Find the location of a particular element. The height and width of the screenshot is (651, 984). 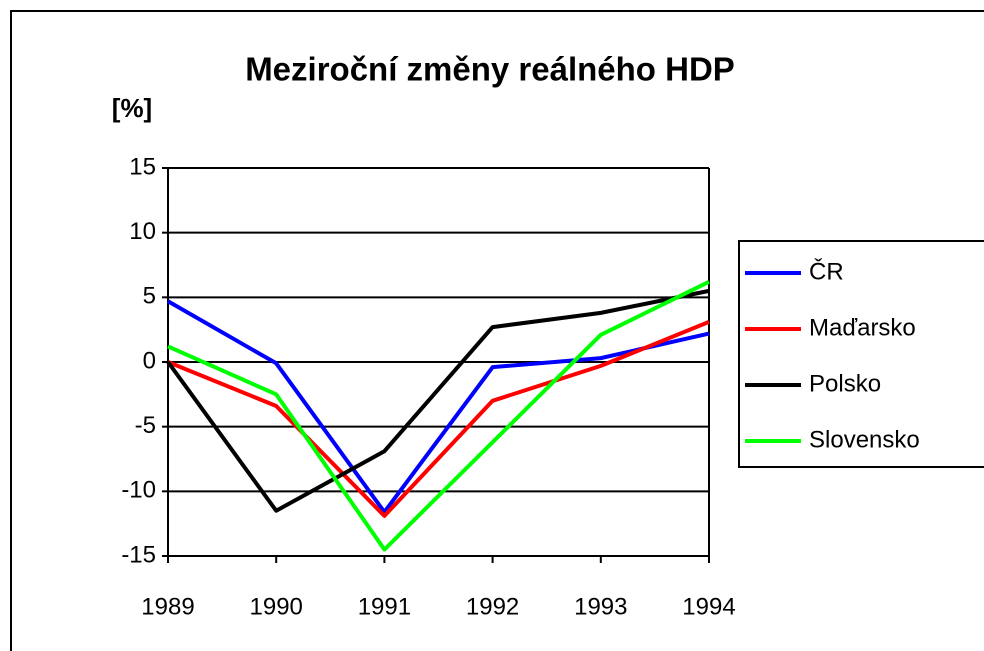

x-tick-label: 1993 is located at coordinates (600, 606).